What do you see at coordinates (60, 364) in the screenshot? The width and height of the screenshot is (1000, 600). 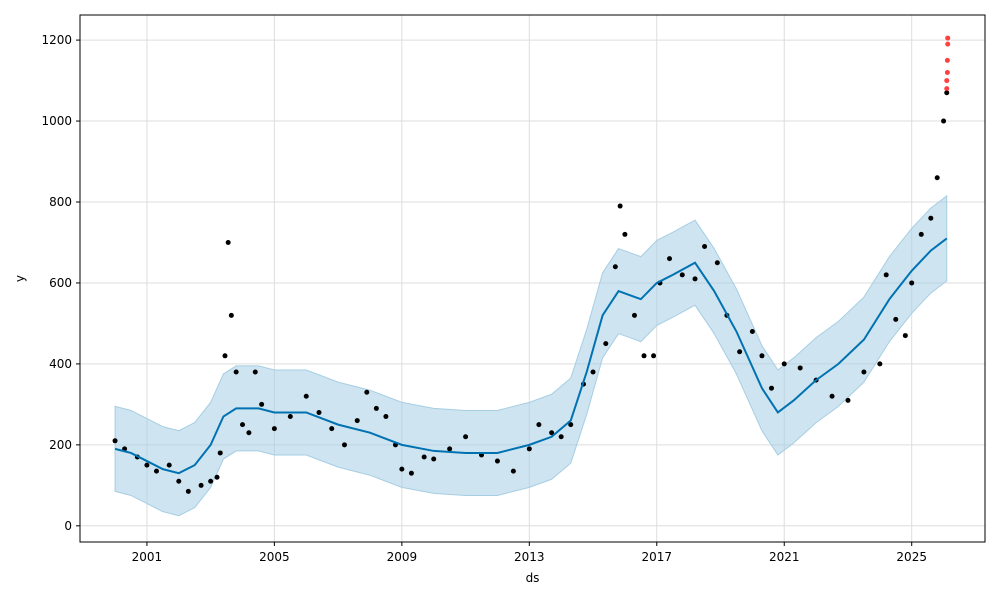 I see `y-tick-label: 400` at bounding box center [60, 364].